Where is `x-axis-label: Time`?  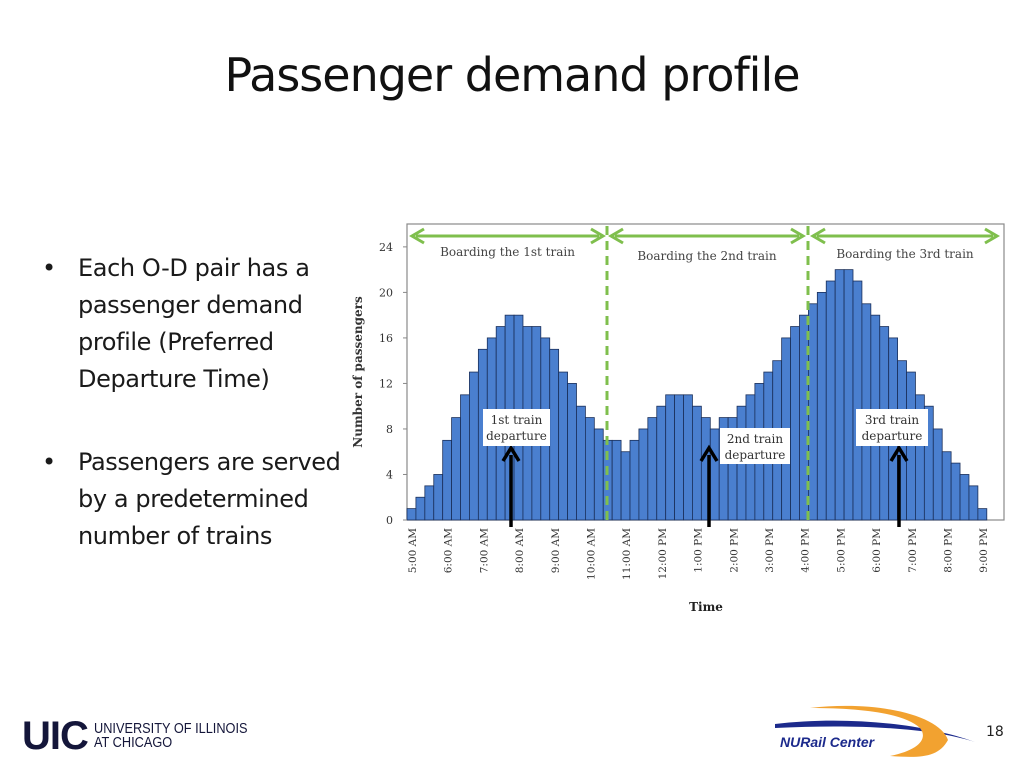 x-axis-label: Time is located at coordinates (706, 607).